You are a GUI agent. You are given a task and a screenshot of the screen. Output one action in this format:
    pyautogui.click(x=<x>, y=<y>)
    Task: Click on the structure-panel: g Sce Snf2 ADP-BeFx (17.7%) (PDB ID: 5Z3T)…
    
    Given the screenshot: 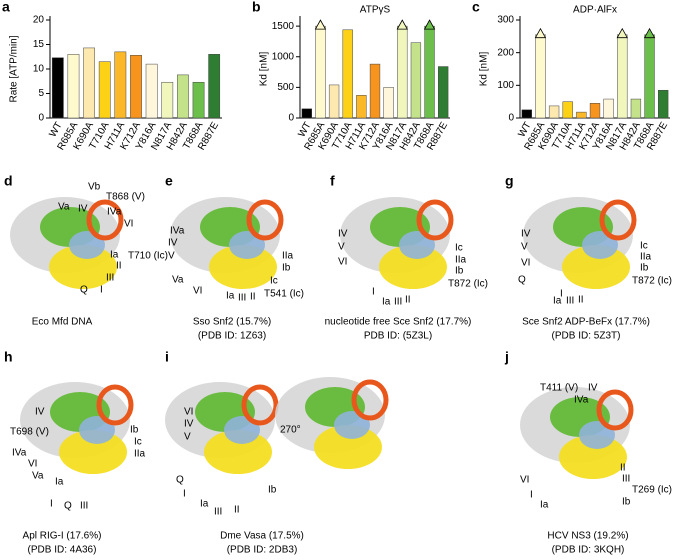 What is the action you would take?
    pyautogui.click(x=588, y=257)
    